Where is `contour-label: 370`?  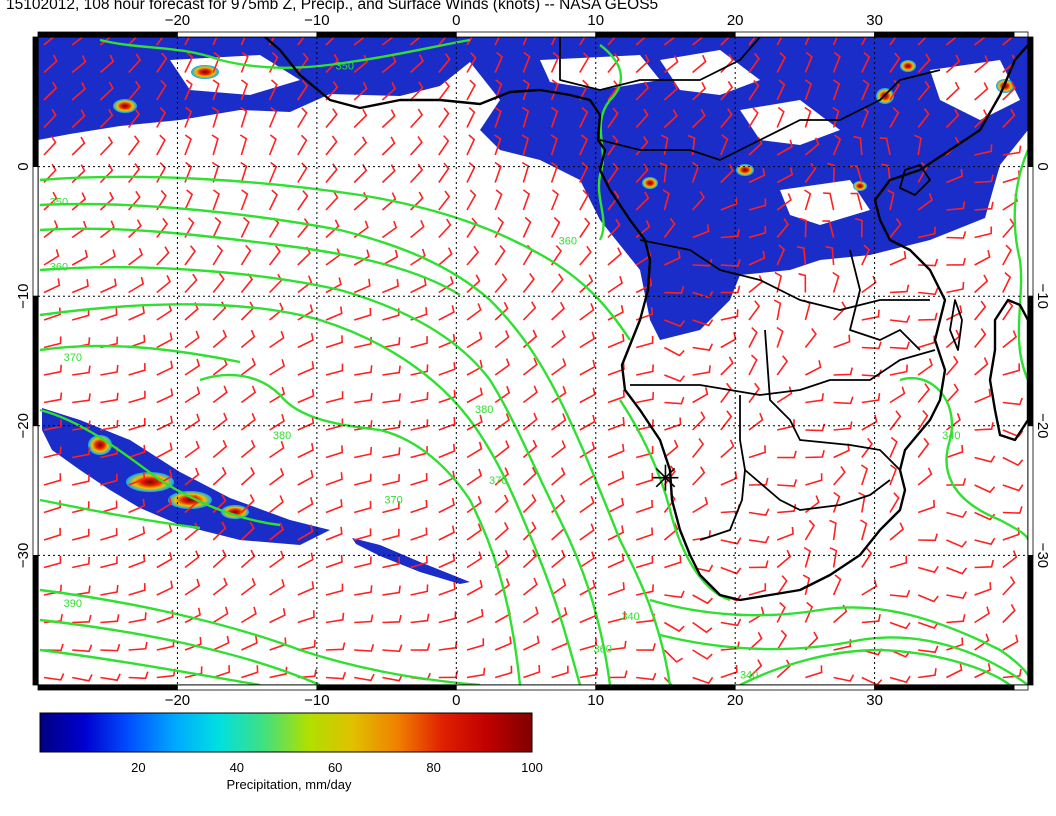
contour-label: 370 is located at coordinates (498, 481).